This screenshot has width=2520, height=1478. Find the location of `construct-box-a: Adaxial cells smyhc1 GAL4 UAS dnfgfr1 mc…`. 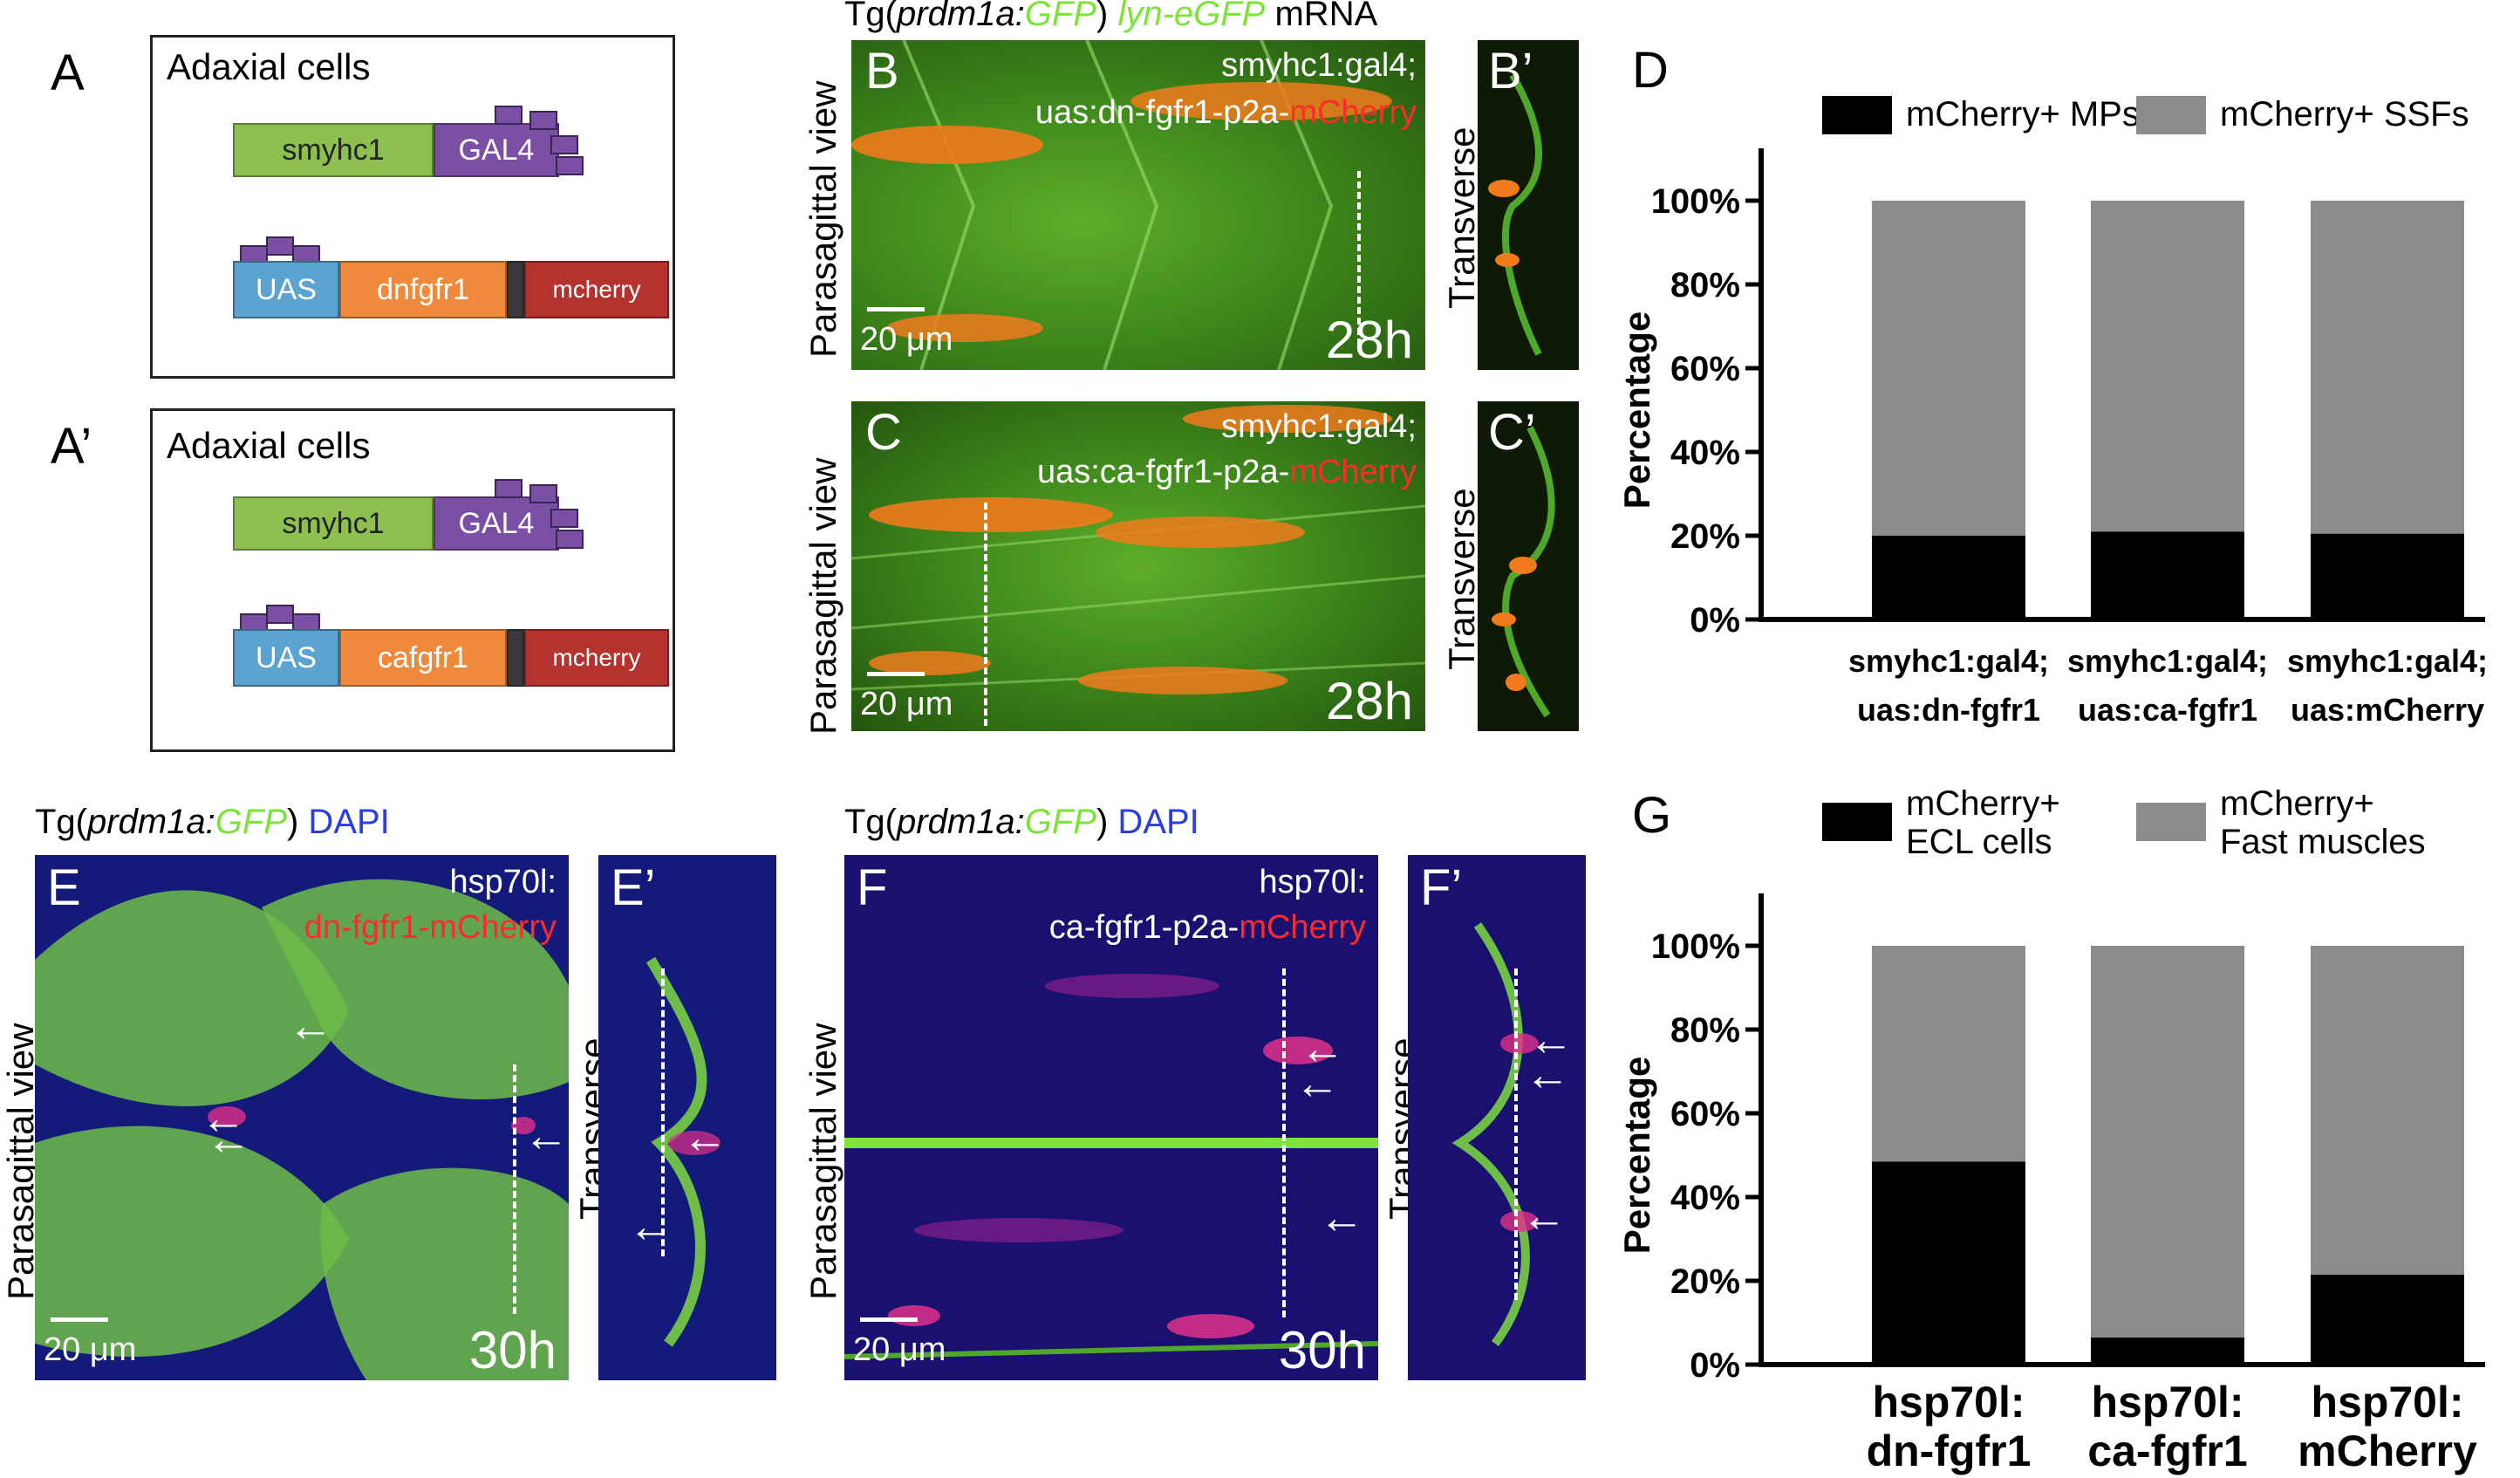

construct-box-a: Adaxial cells smyhc1 GAL4 UAS dnfgfr1 mc… is located at coordinates (412, 207).